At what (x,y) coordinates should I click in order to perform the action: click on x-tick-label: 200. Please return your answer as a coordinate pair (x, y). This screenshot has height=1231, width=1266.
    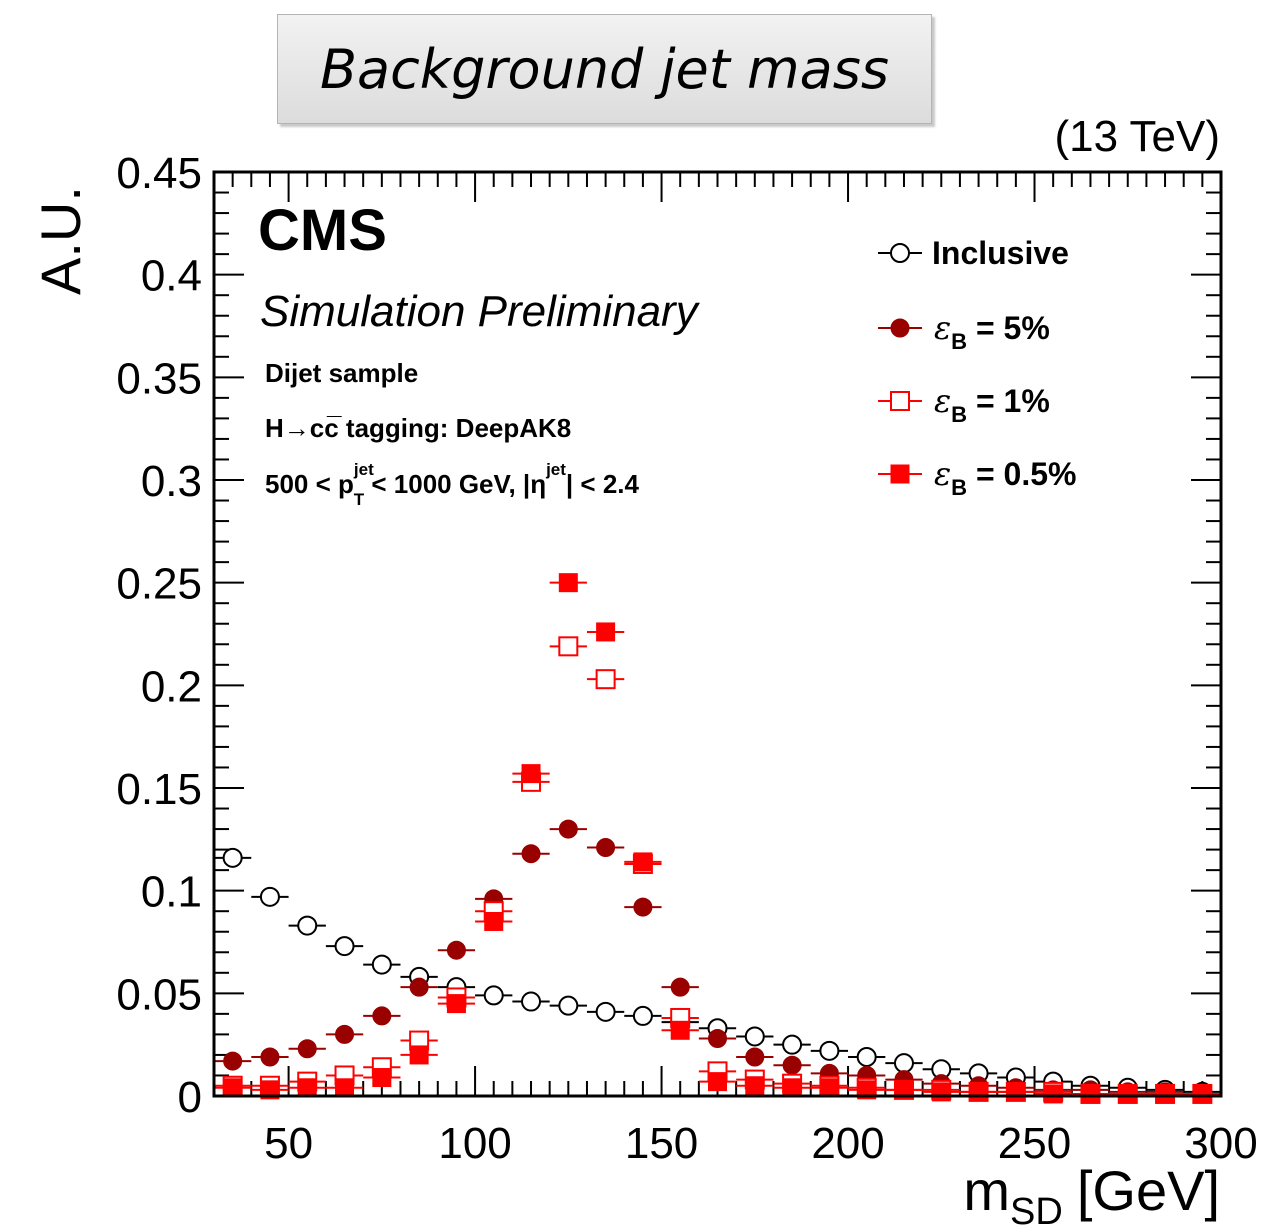
    Looking at the image, I should click on (847, 1143).